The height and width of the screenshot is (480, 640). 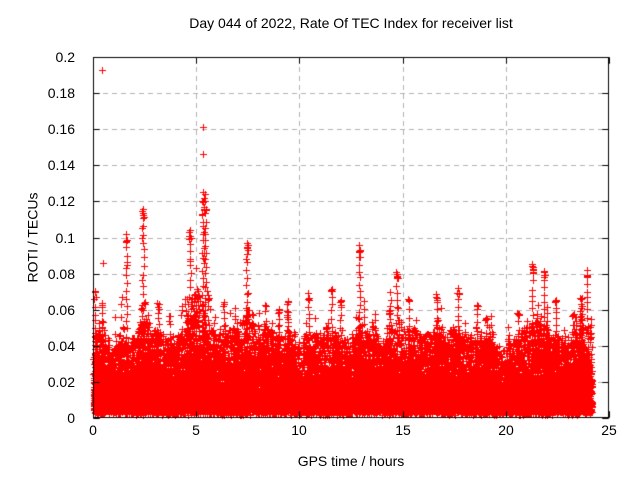 I want to click on x-tick-label-1: 5, so click(x=196, y=430).